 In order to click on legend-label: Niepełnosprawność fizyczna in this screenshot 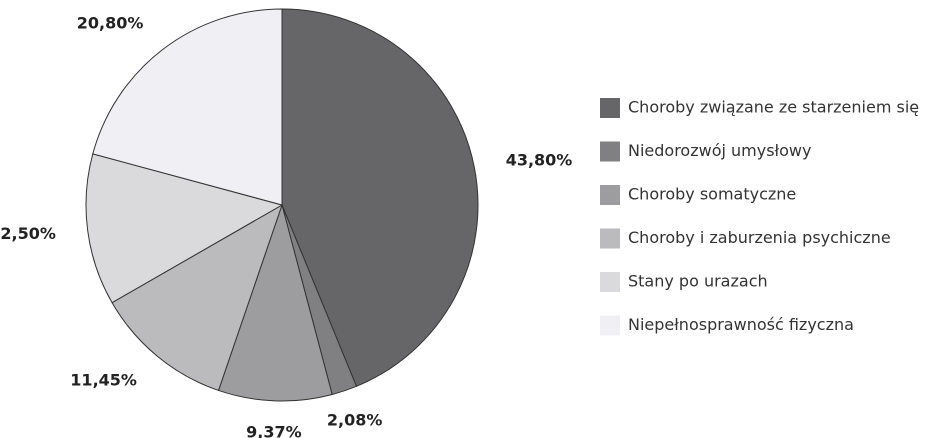, I will do `click(741, 324)`.